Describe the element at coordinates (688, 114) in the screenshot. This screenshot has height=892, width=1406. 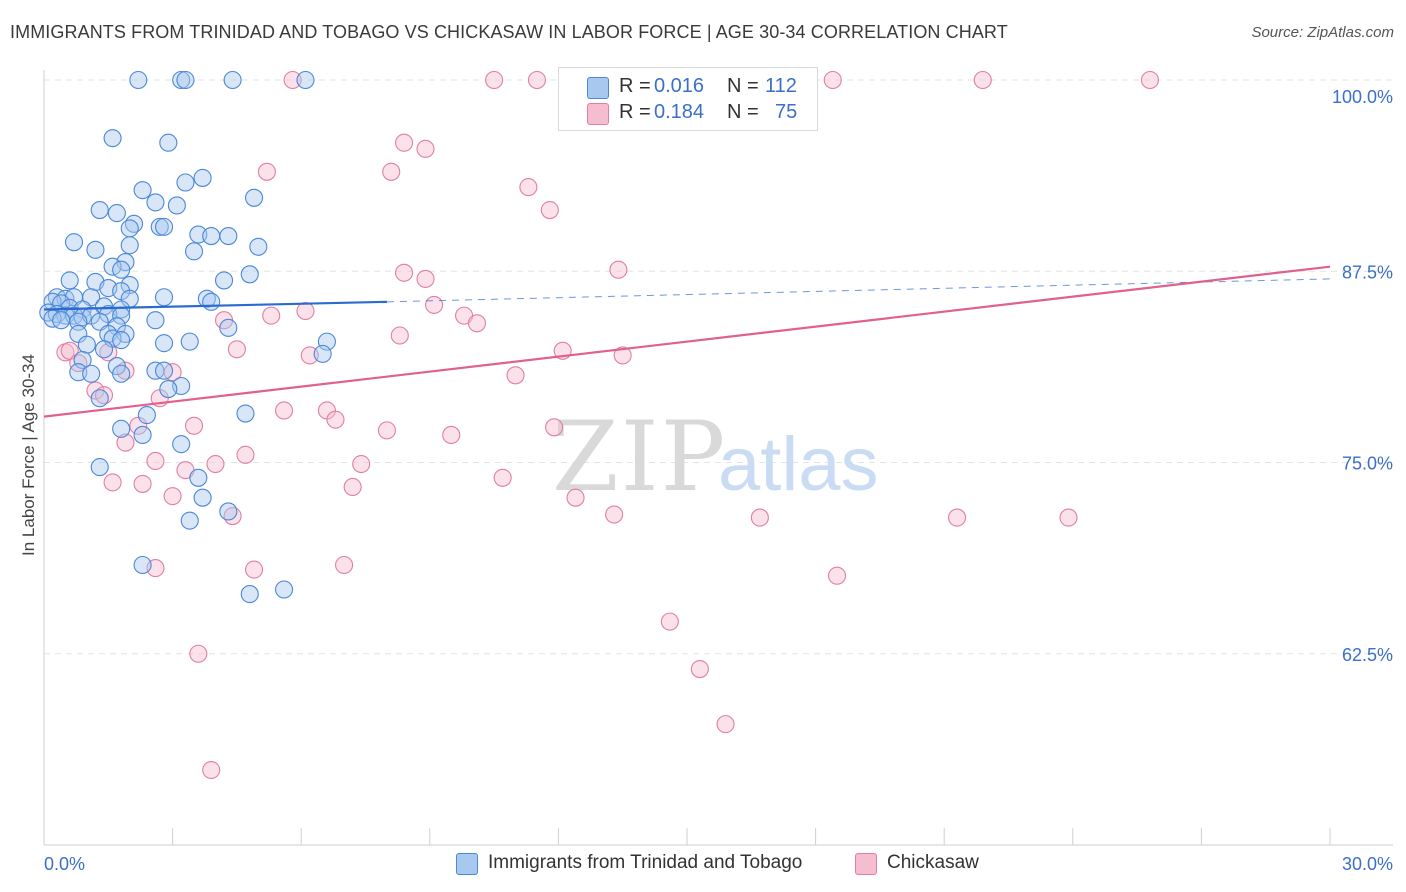
I see `stats-legend-row-chickasaw: R = 0.184 N = 75` at that location.